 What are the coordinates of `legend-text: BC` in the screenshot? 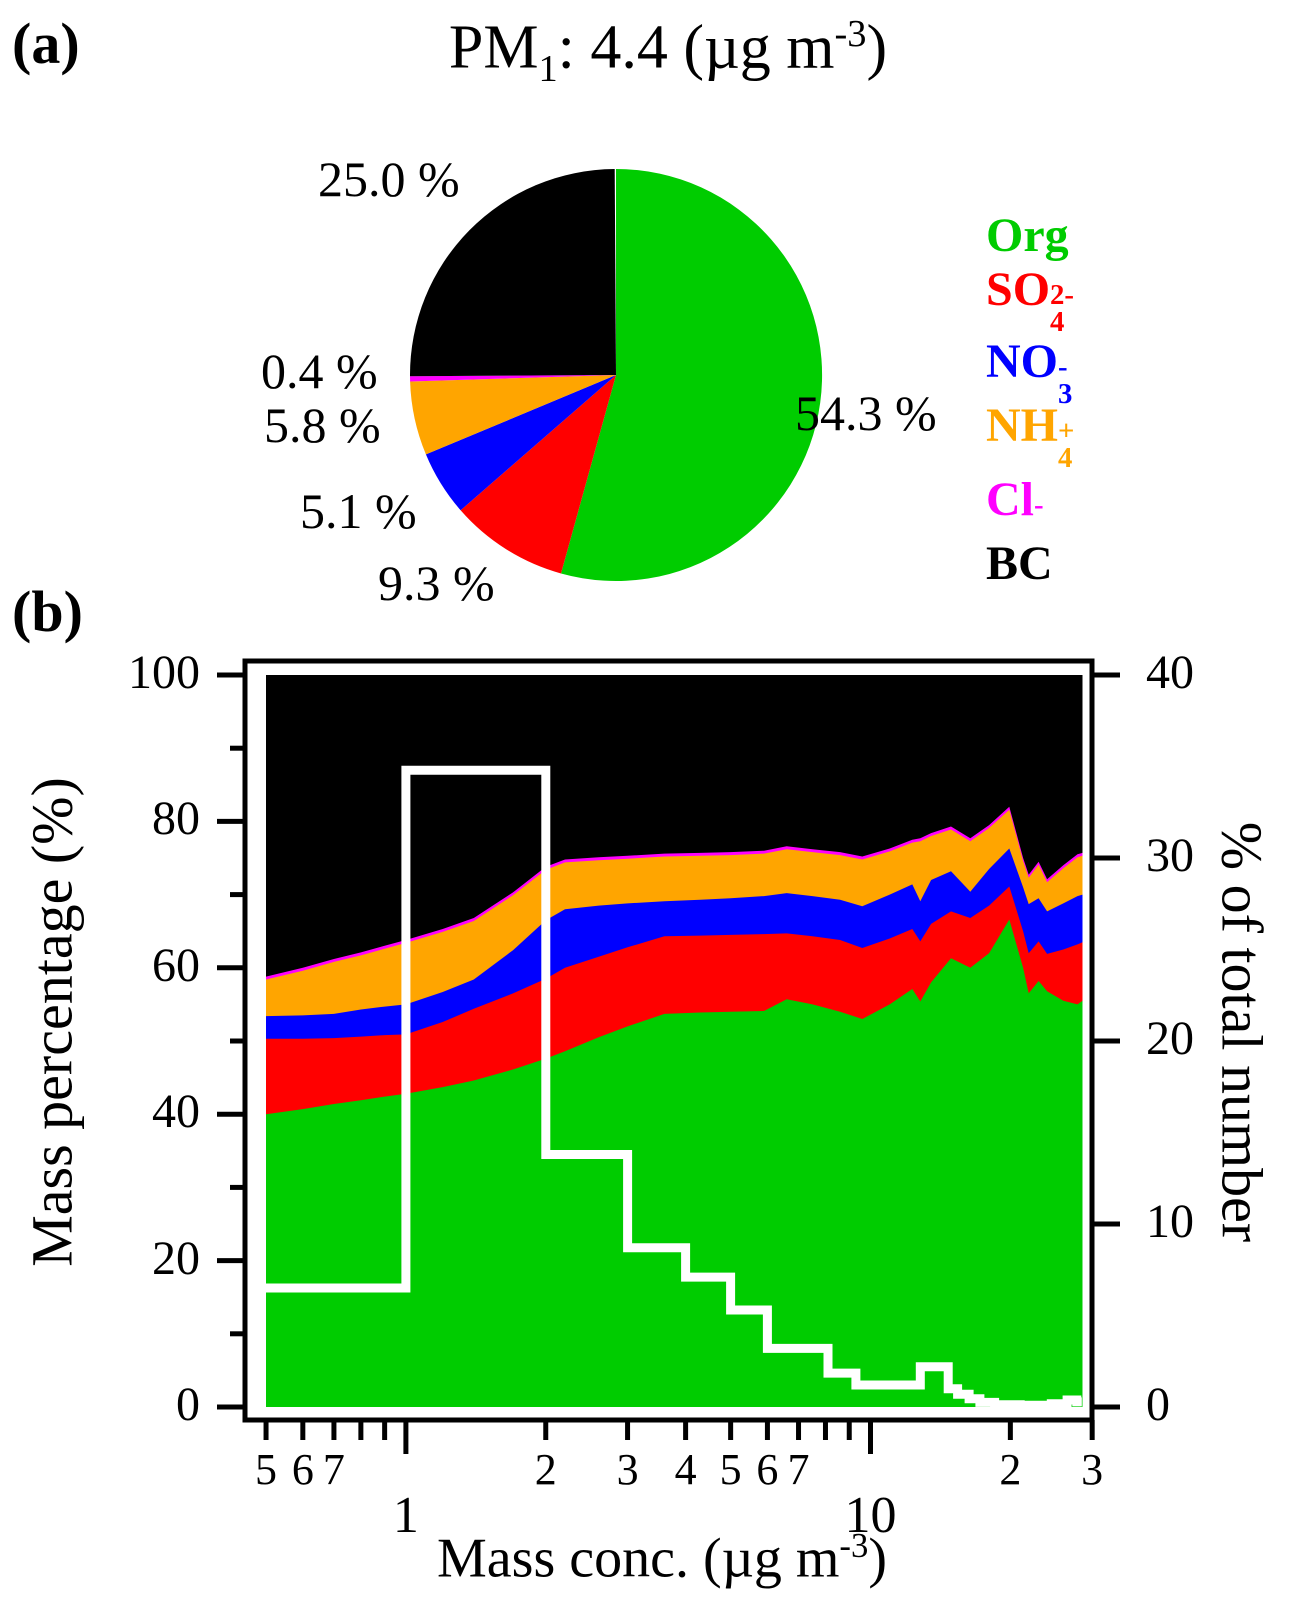 It's located at (1019, 563).